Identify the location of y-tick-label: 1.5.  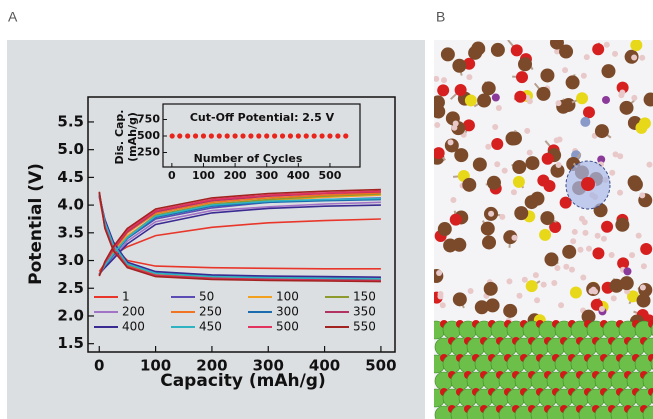
(70, 343).